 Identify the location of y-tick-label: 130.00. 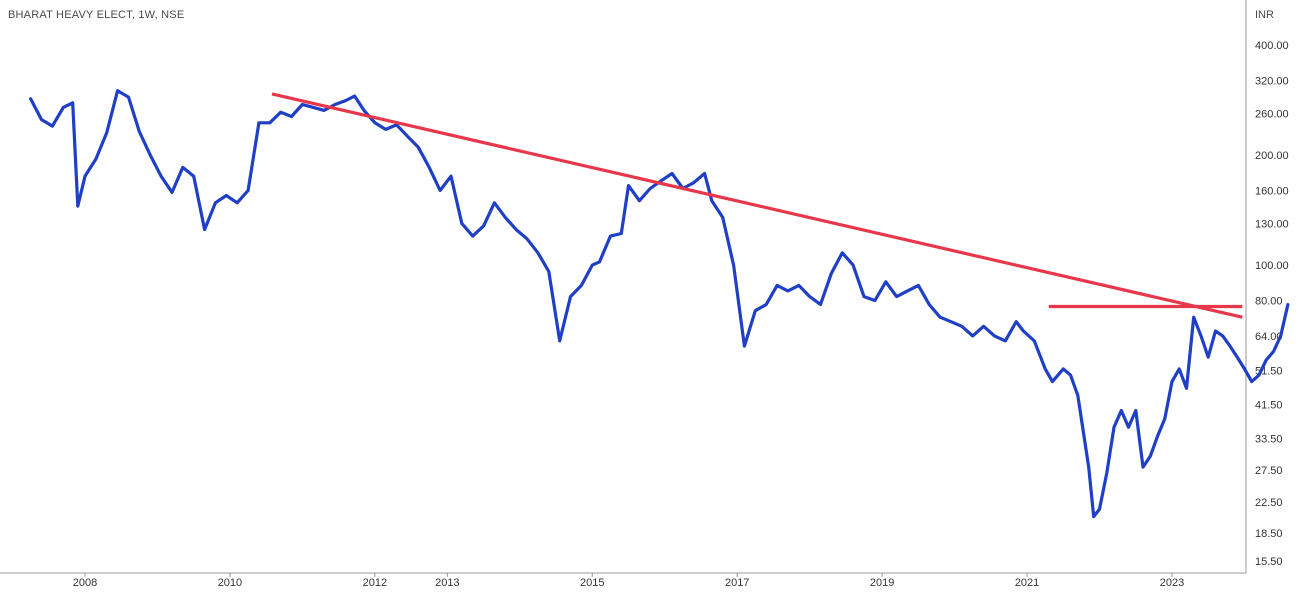
(1272, 224).